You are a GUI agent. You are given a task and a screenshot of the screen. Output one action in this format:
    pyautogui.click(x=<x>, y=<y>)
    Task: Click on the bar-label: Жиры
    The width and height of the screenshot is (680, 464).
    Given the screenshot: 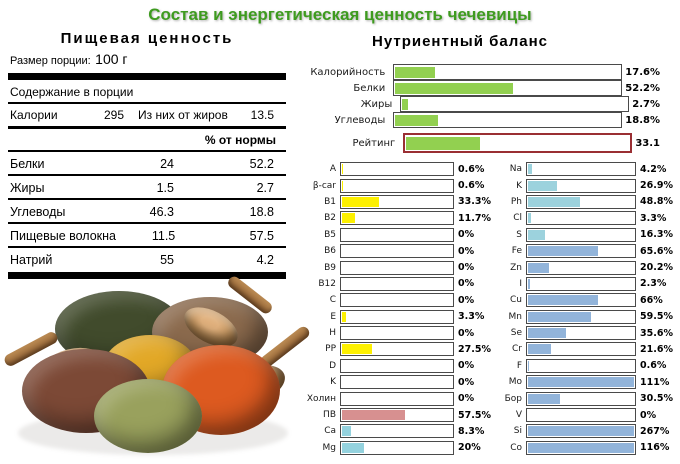 What is the action you would take?
    pyautogui.click(x=376, y=104)
    